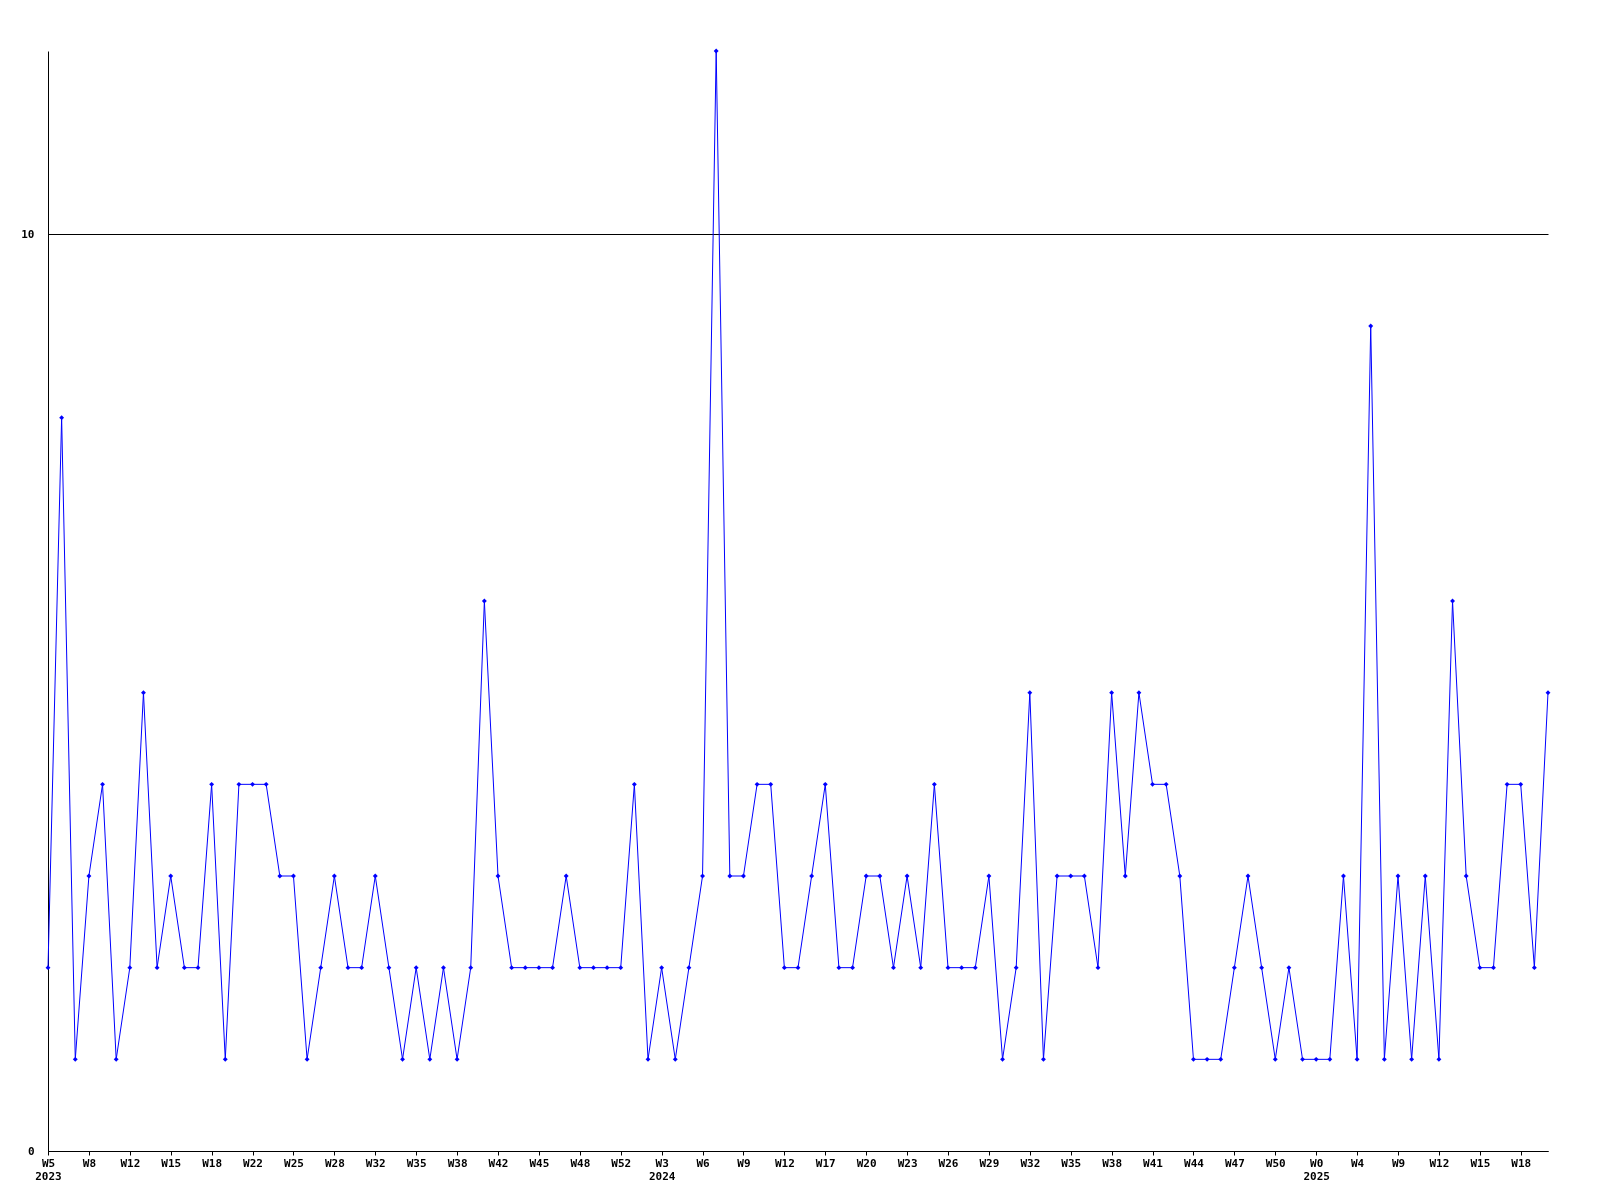 Image resolution: width=1600 pixels, height=1200 pixels. I want to click on x-tick-label: W0 2025, so click(1316, 1169).